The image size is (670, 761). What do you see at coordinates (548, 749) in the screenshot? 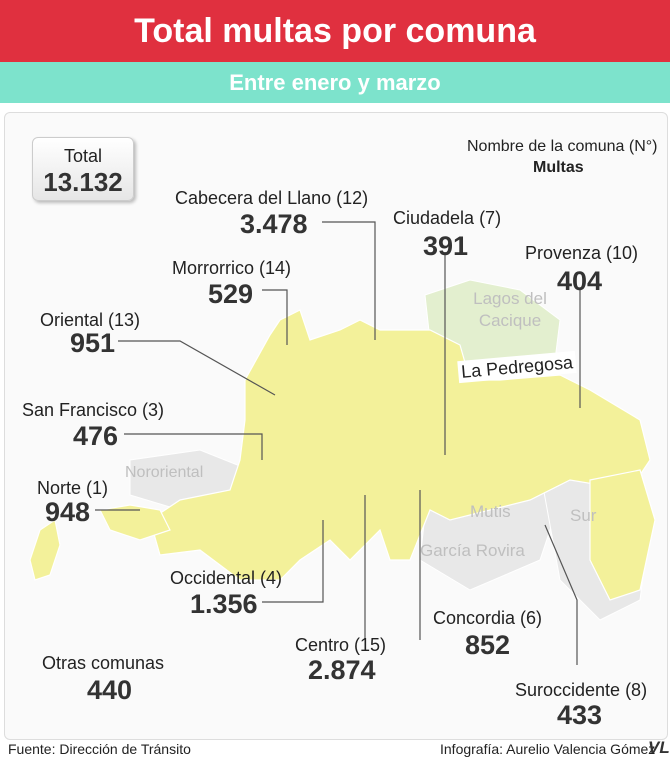
I see `credit: Infografía: Aurelio Valencia Gómez` at bounding box center [548, 749].